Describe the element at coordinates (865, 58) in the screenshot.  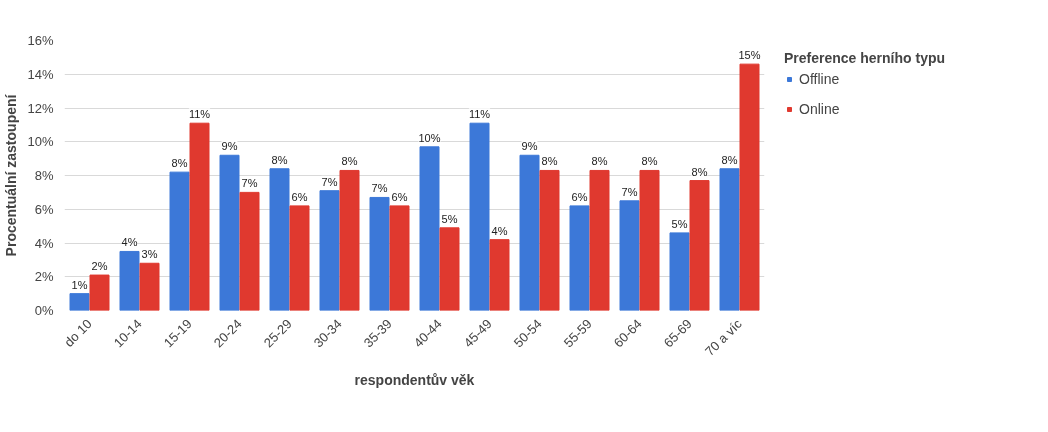
I see `legend-title: Preference herního typu` at that location.